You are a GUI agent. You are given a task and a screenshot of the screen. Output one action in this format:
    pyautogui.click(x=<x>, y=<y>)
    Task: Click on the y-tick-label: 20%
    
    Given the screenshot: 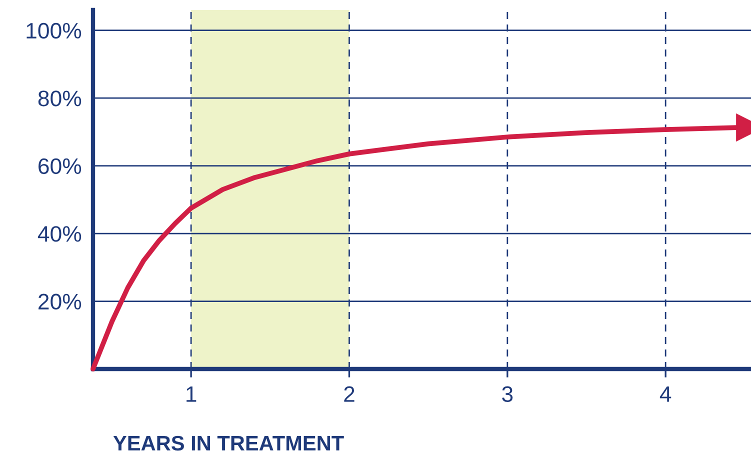 What is the action you would take?
    pyautogui.click(x=60, y=302)
    